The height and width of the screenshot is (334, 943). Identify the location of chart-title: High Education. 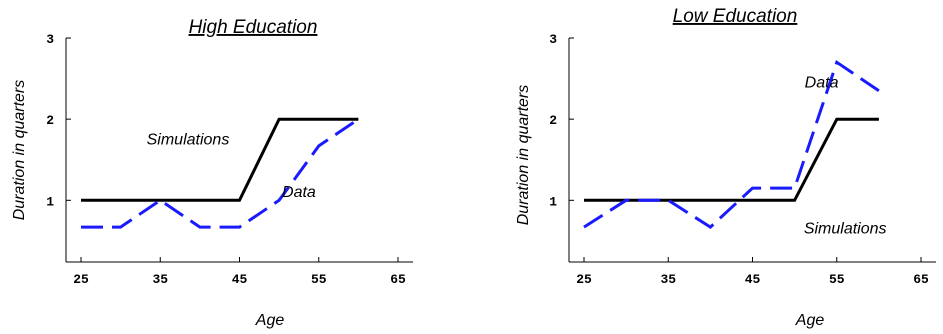
(253, 27).